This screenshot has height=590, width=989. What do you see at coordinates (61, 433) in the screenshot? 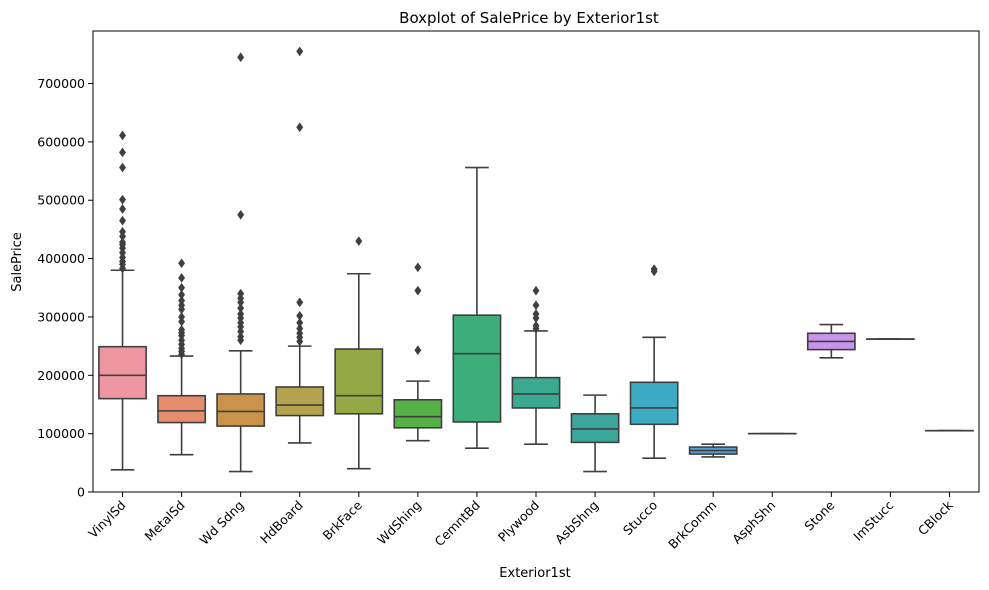
I see `y-tick-label: 100000` at bounding box center [61, 433].